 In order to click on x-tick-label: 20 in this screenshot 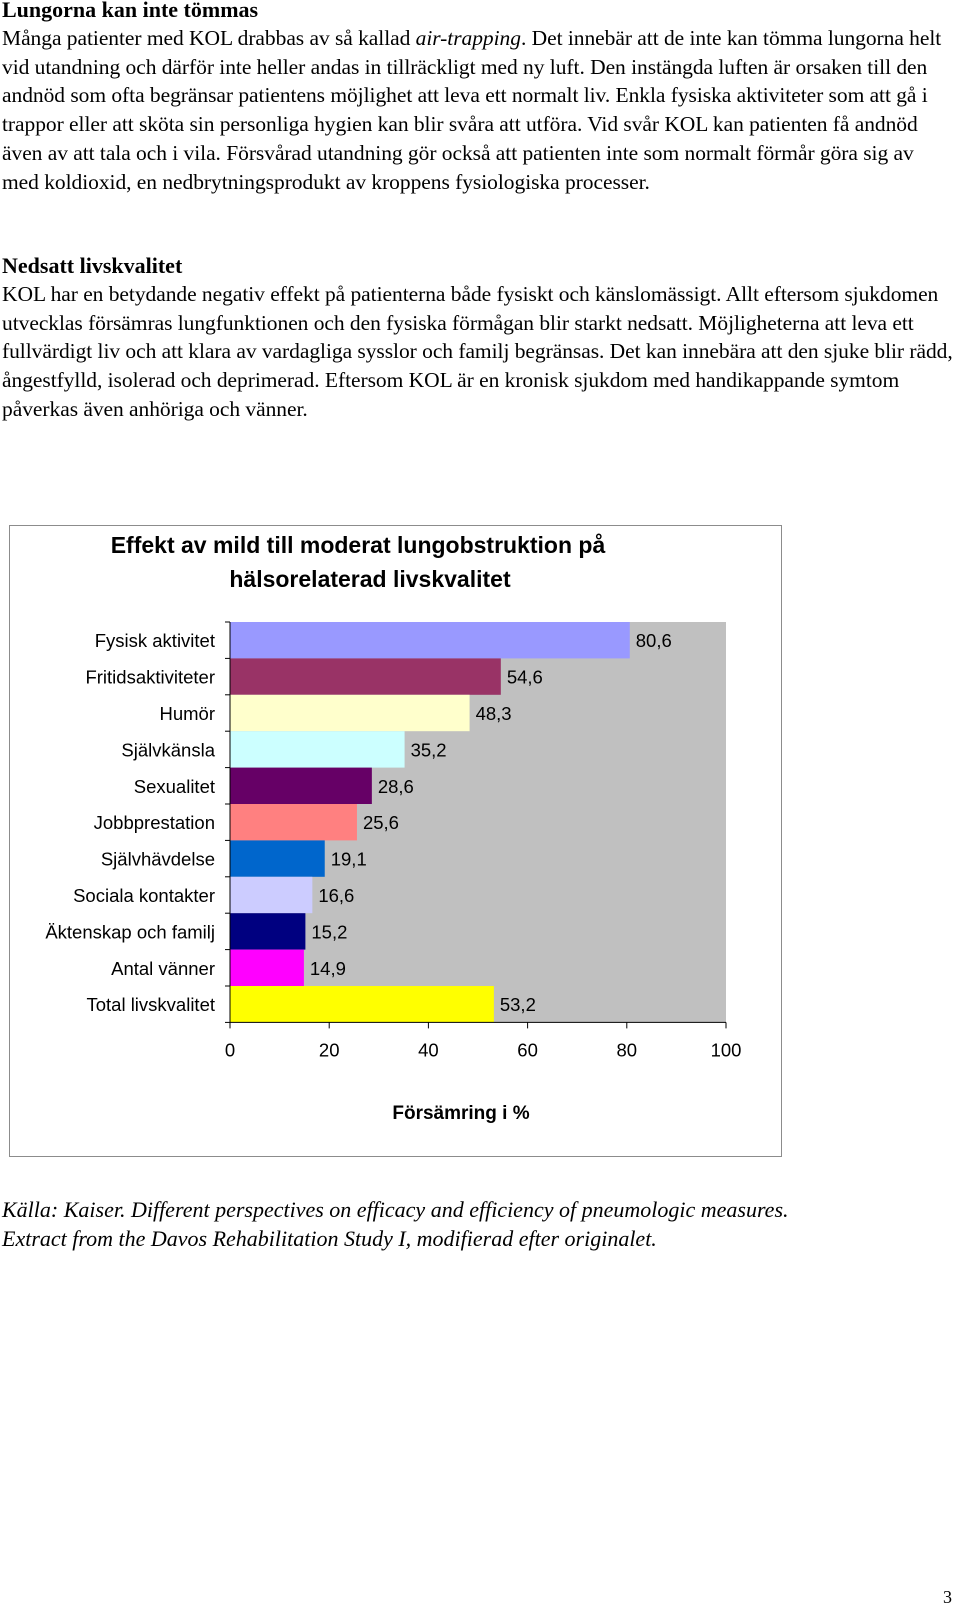, I will do `click(329, 1049)`.